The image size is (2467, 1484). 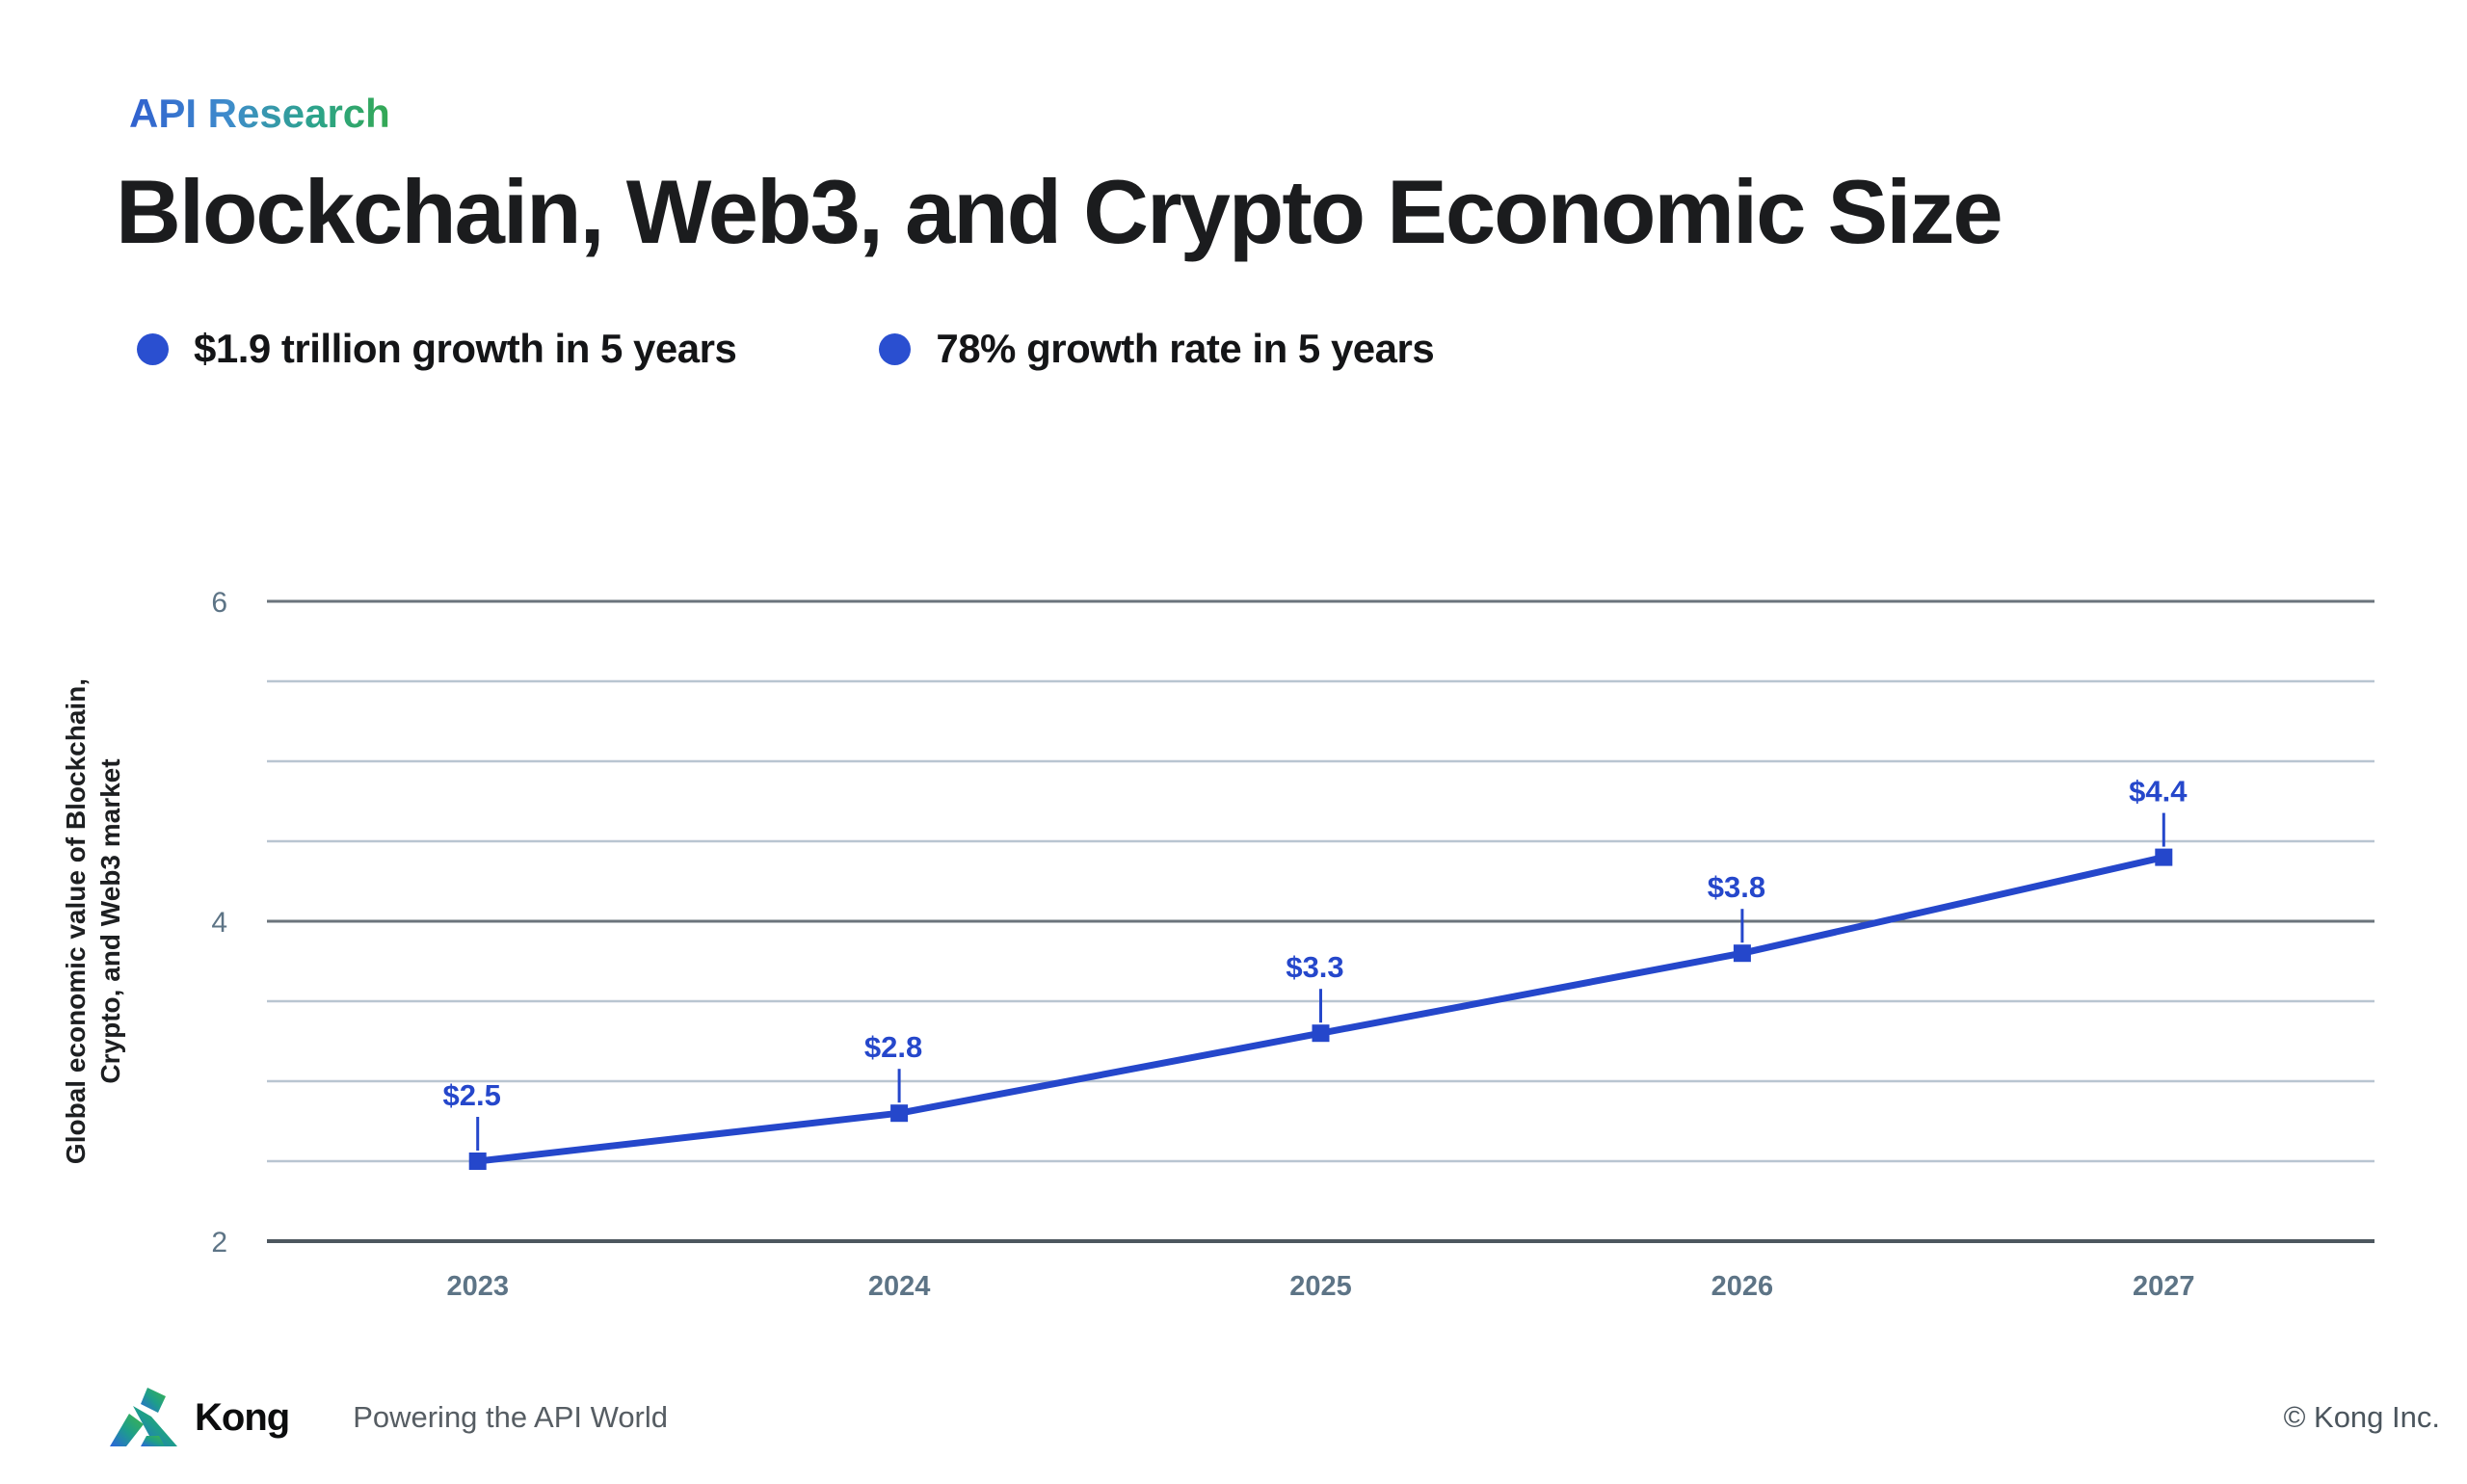 I want to click on highlight-label: 78% growth rate in 5 years, so click(x=1185, y=348).